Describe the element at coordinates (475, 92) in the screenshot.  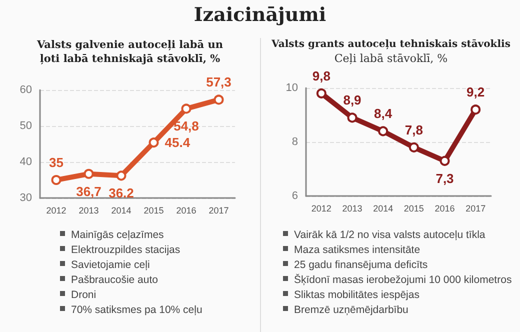
I see `data-label: 9,2` at that location.